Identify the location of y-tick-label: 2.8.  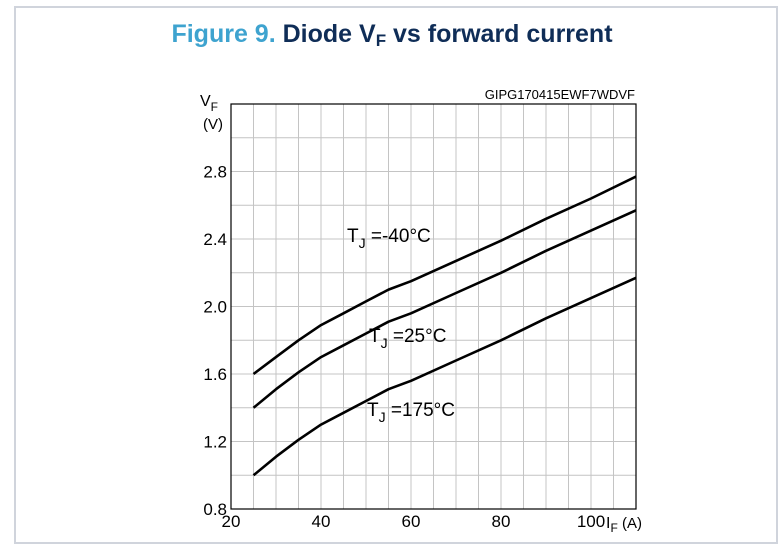
(215, 172).